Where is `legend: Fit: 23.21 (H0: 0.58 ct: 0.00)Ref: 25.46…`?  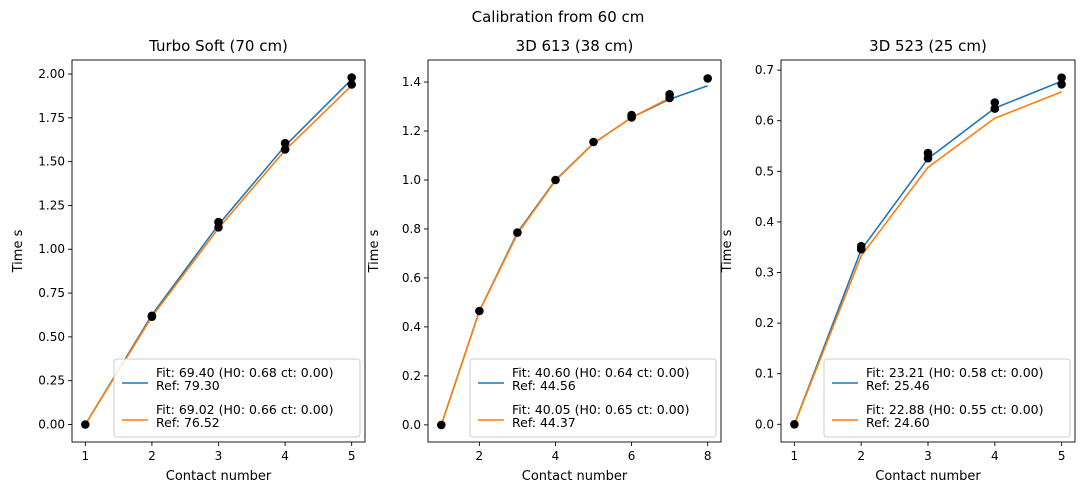
legend: Fit: 23.21 (H0: 0.58 ct: 0.00)Ref: 25.46… is located at coordinates (947, 398).